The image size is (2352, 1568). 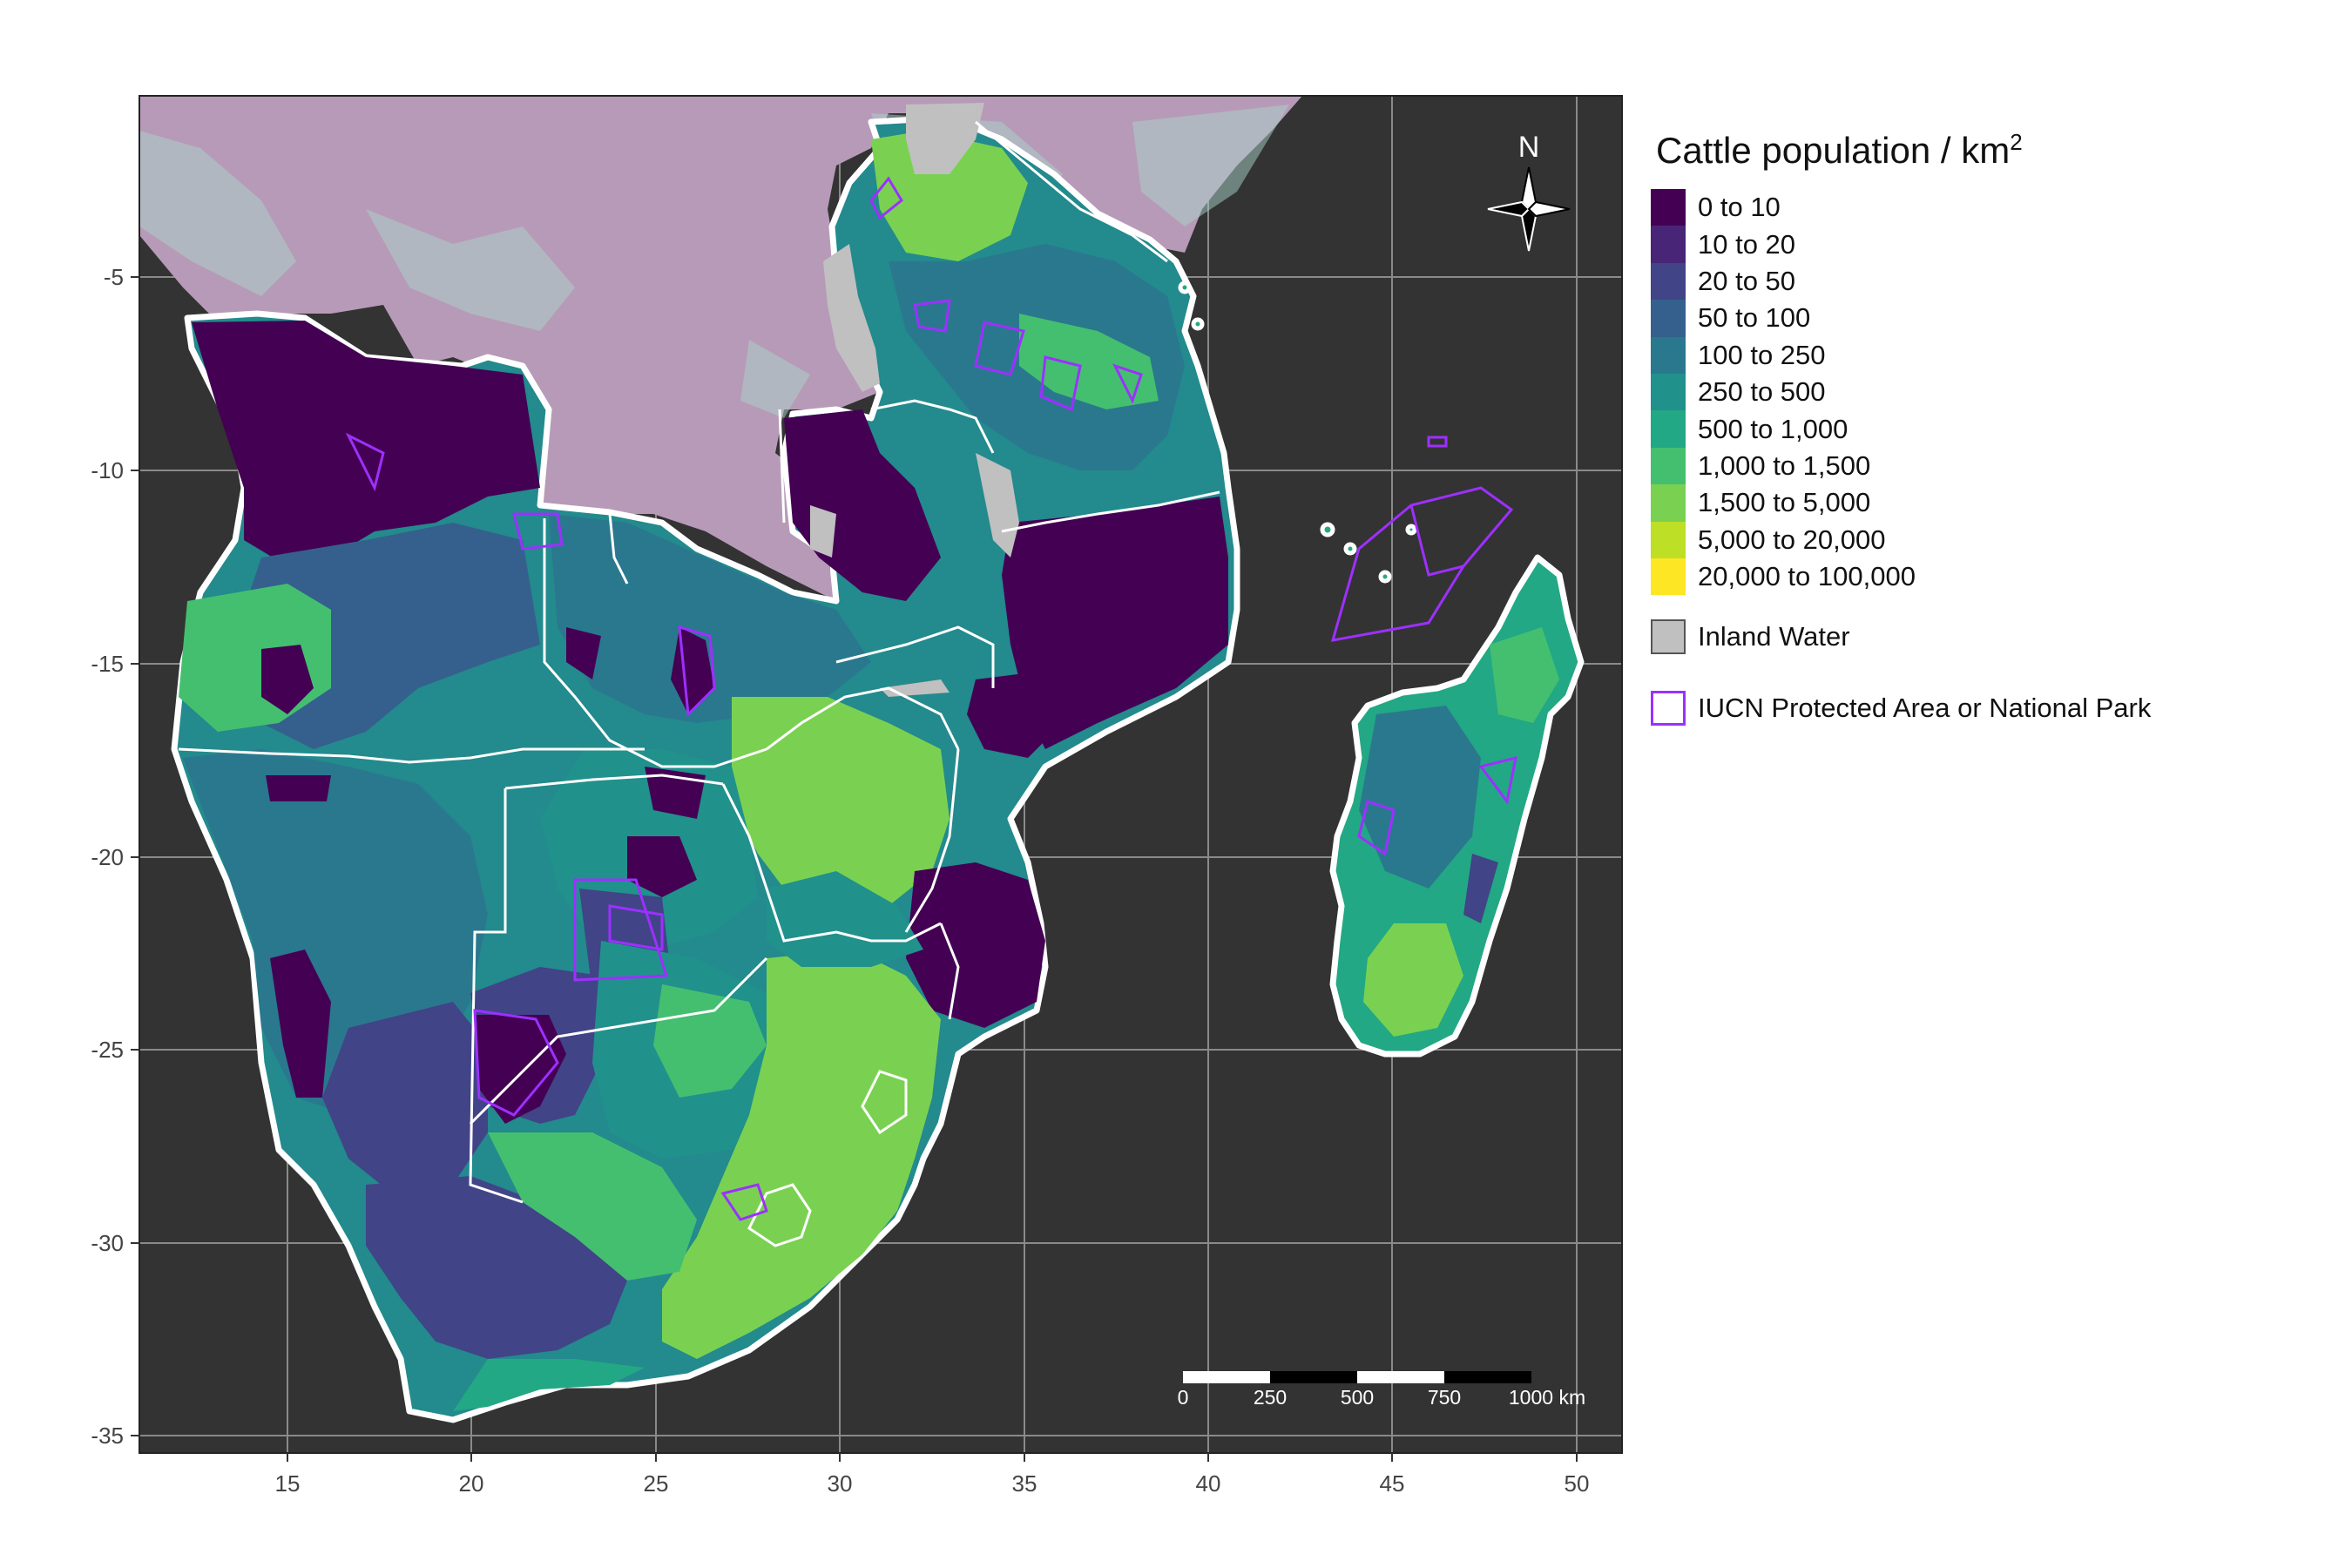 What do you see at coordinates (1547, 1398) in the screenshot?
I see `scale-label: 1000 km` at bounding box center [1547, 1398].